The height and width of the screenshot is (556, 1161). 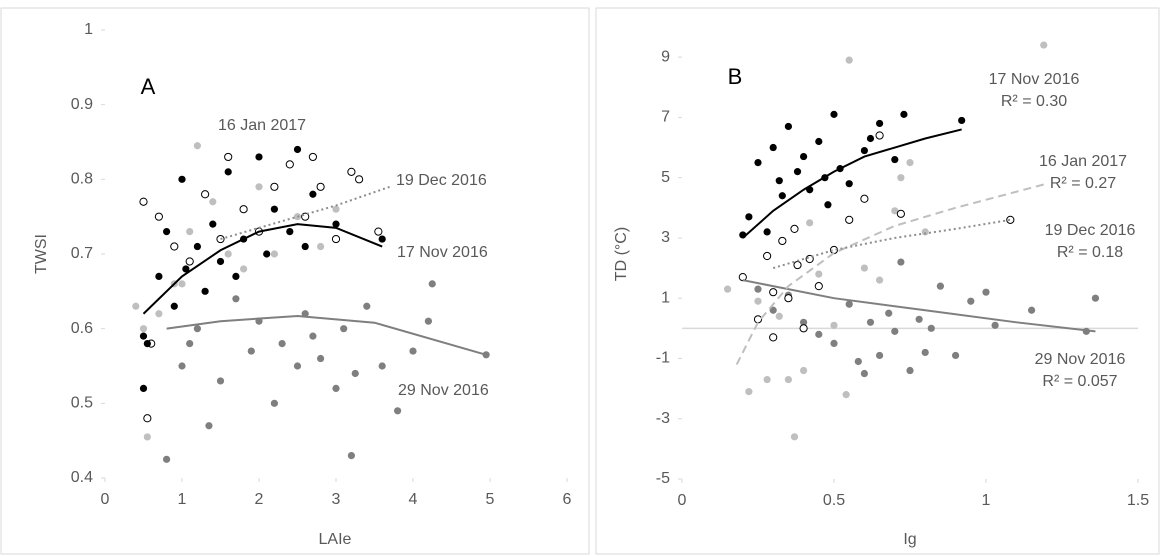 What do you see at coordinates (665, 56) in the screenshot?
I see `y-tick-label: 9` at bounding box center [665, 56].